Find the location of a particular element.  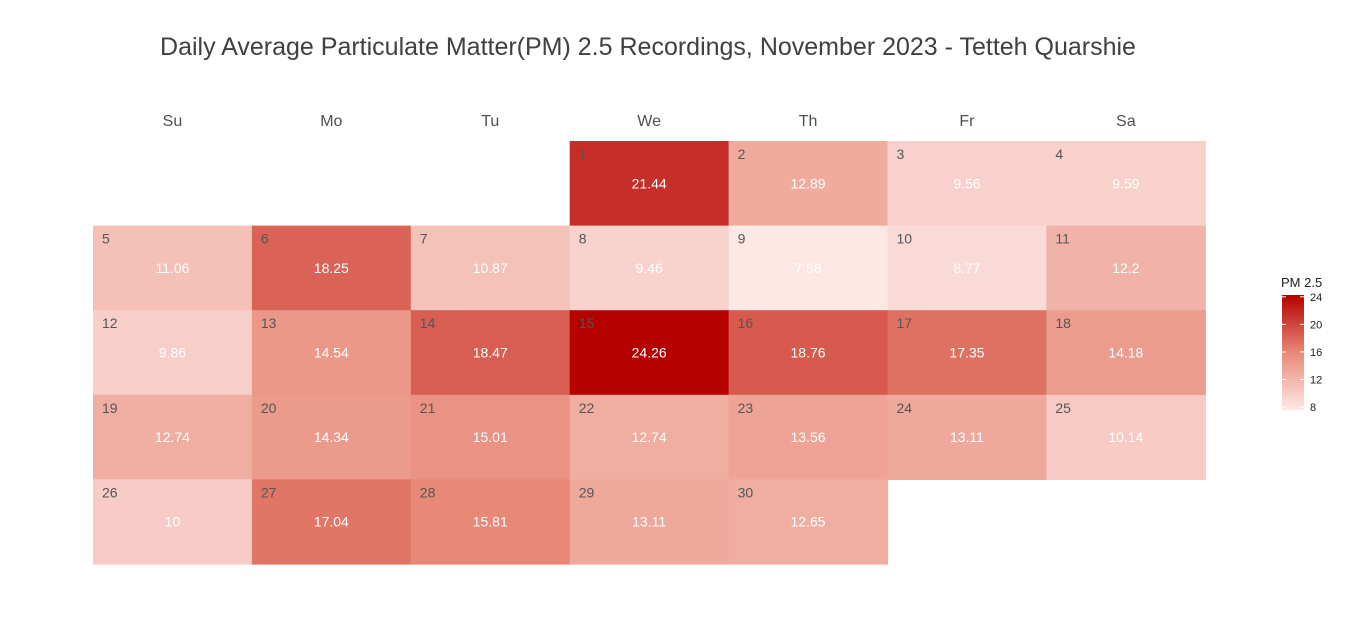

day-cell: 129.86 is located at coordinates (173, 353).